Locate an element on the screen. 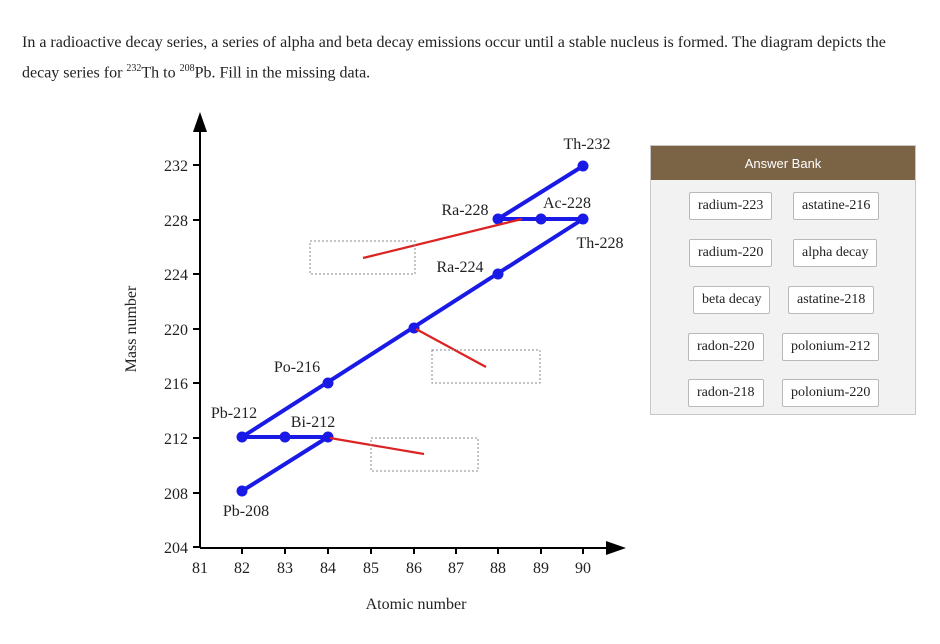 Image resolution: width=940 pixels, height=644 pixels. answer-chip-radon-220: radon-220 is located at coordinates (726, 347).